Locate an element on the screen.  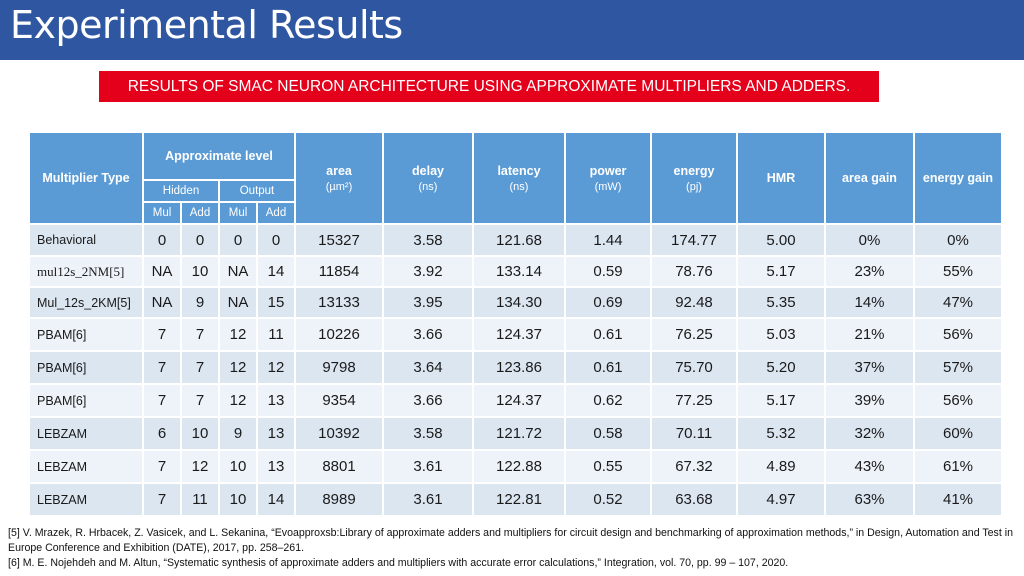
header-latency-label: latency is located at coordinates (519, 170).